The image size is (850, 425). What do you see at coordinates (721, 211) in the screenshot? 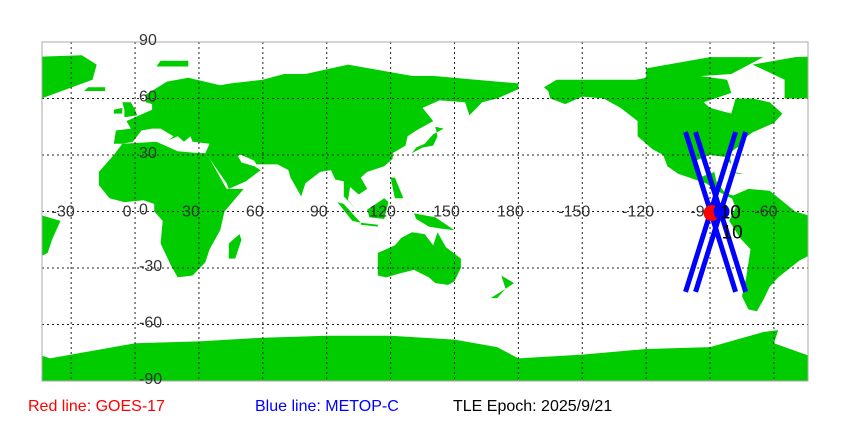
I see `satellite-position-marker` at bounding box center [721, 211].